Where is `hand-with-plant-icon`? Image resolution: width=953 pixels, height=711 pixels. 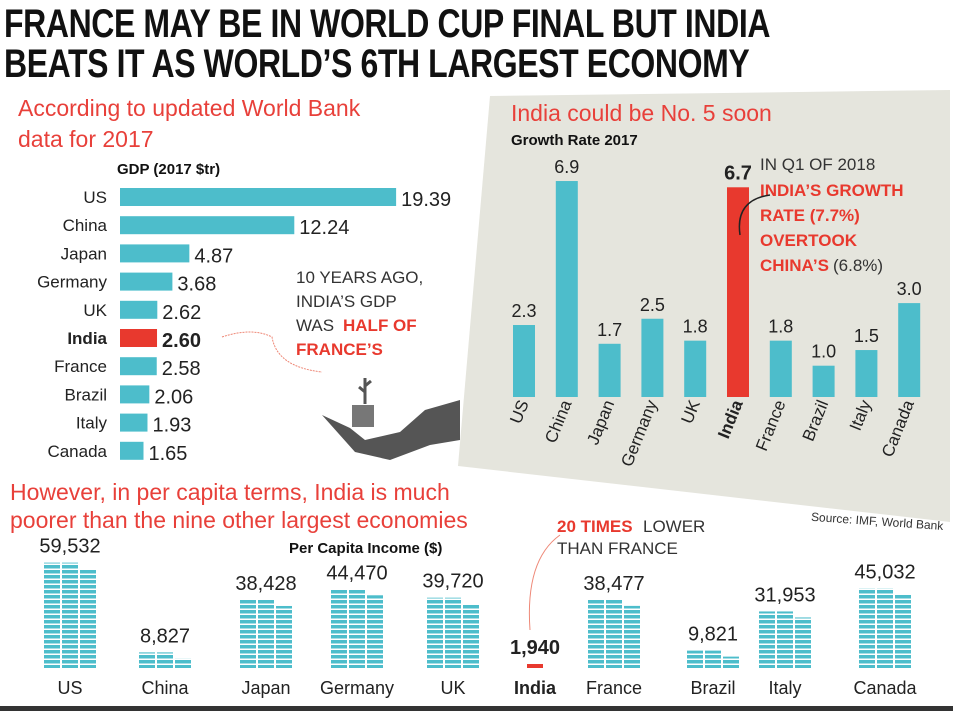 hand-with-plant-icon is located at coordinates (391, 419).